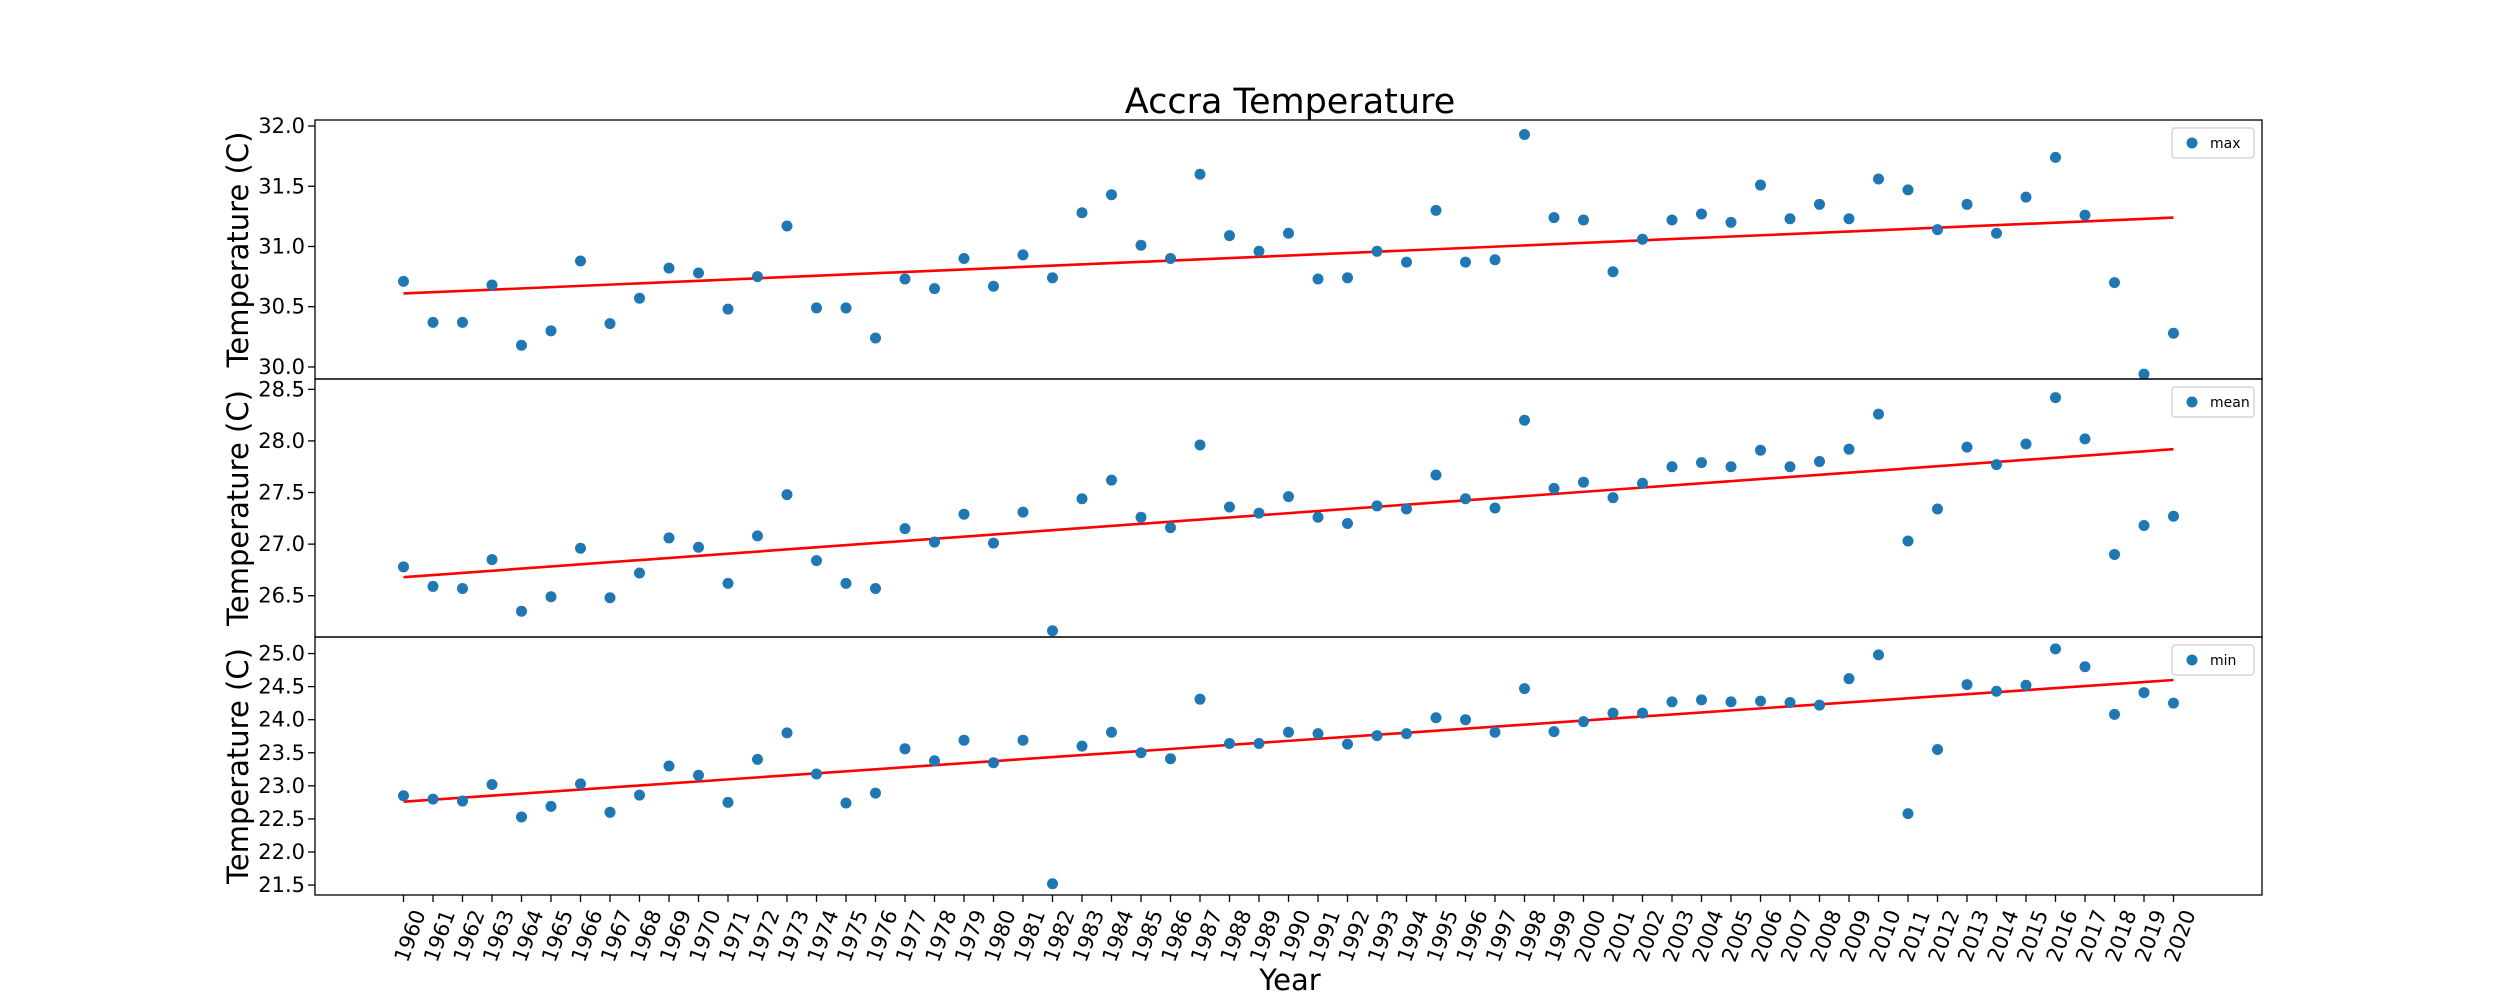 The image size is (2500, 1000). I want to click on legend-label: min, so click(2223, 661).